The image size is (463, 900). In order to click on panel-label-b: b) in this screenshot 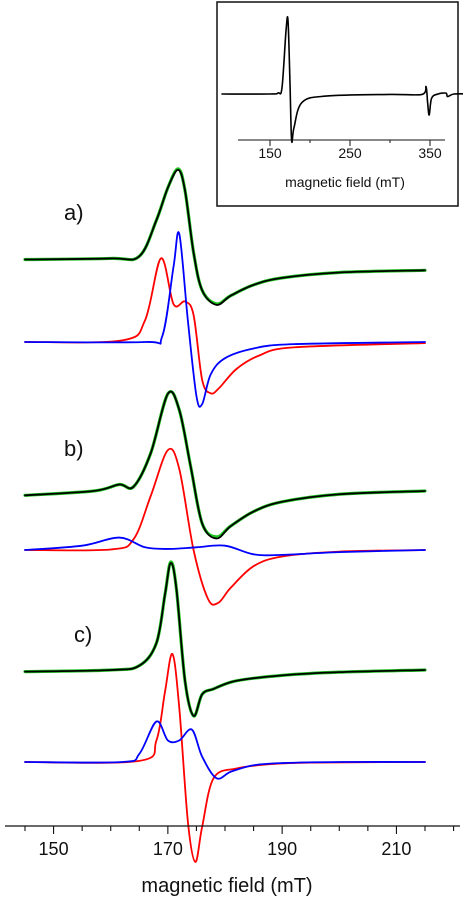, I will do `click(74, 448)`.